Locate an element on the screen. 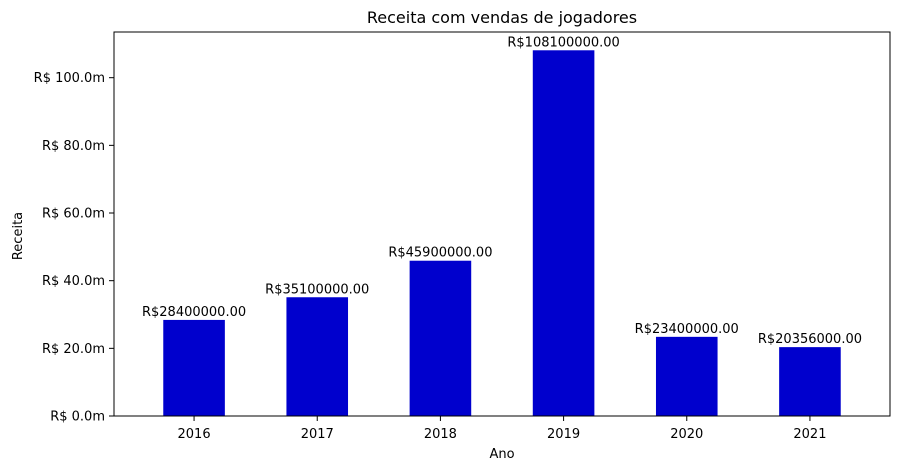 This screenshot has width=900, height=470. x-axis: 2016 2017 2018 2019 2020 2021 is located at coordinates (502, 429).